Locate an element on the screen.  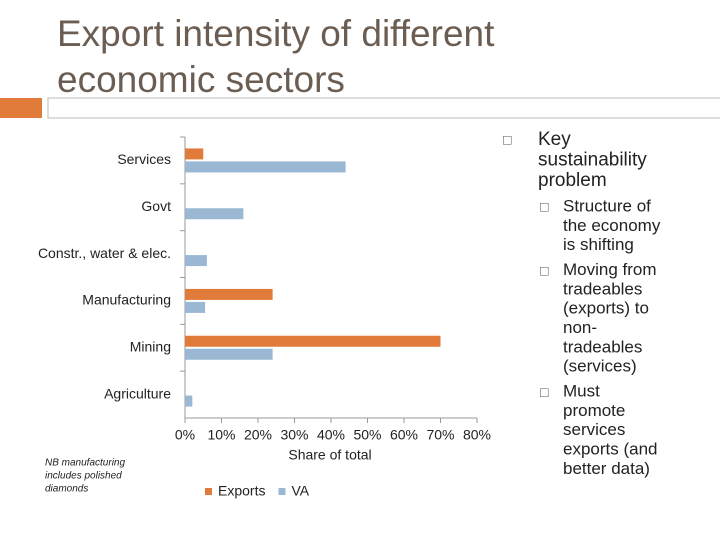
x-axis-label: Share of total is located at coordinates (329, 455).